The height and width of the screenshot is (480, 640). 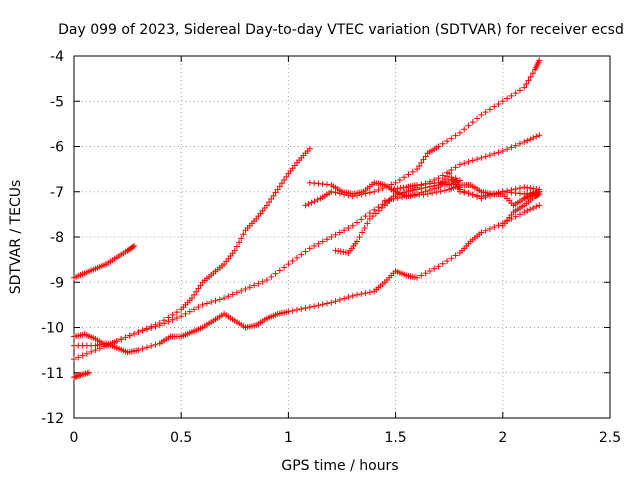 What do you see at coordinates (339, 466) in the screenshot?
I see `x-axis-label: GPS time / hours` at bounding box center [339, 466].